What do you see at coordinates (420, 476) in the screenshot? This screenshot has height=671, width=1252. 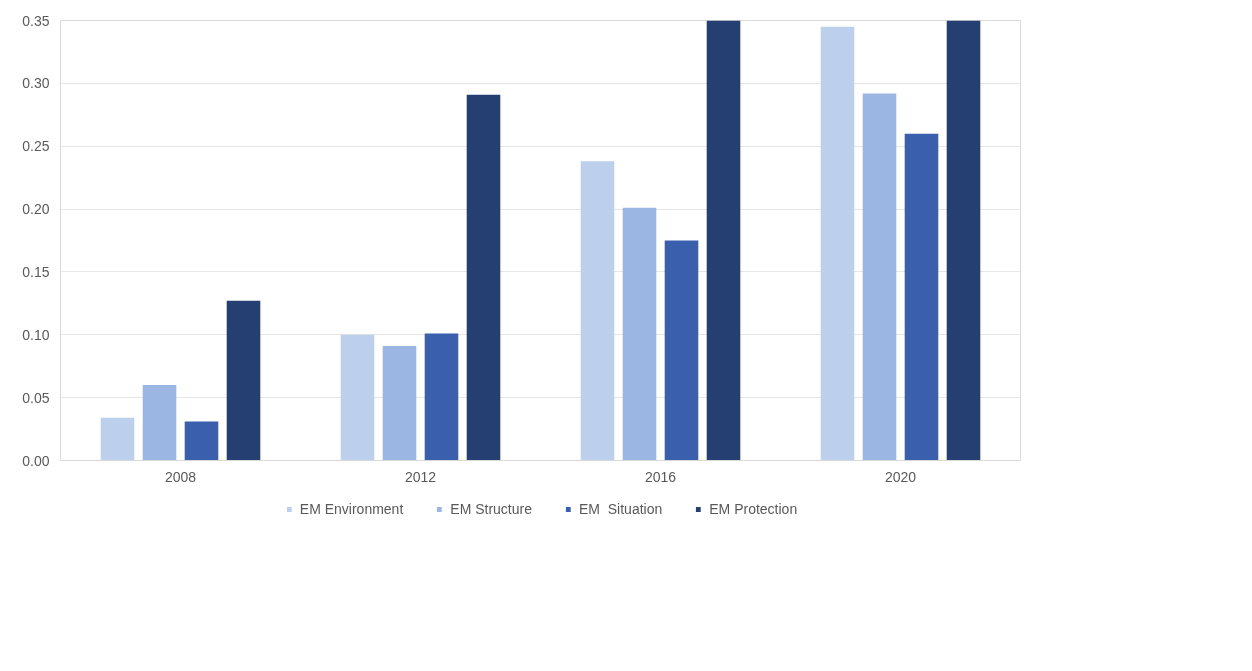 I see `x-tick-label: 2012` at bounding box center [420, 476].